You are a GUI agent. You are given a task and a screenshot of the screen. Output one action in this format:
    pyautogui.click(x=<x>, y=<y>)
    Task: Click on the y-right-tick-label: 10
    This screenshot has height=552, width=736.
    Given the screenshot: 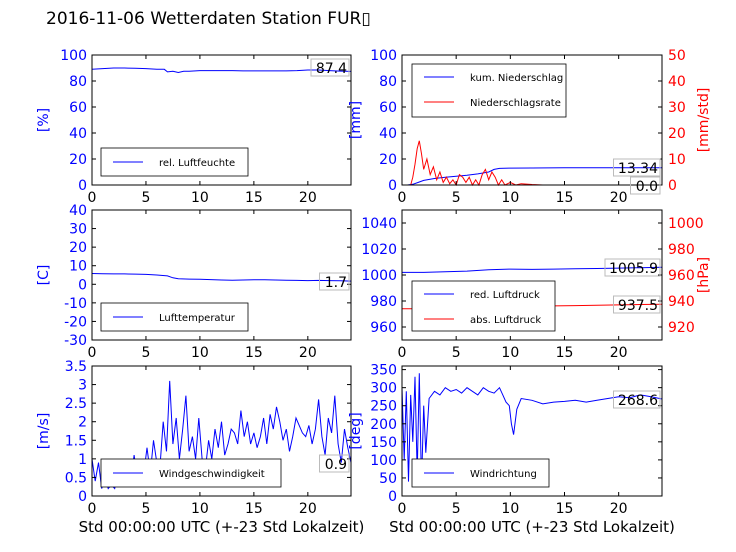 What is the action you would take?
    pyautogui.click(x=677, y=160)
    